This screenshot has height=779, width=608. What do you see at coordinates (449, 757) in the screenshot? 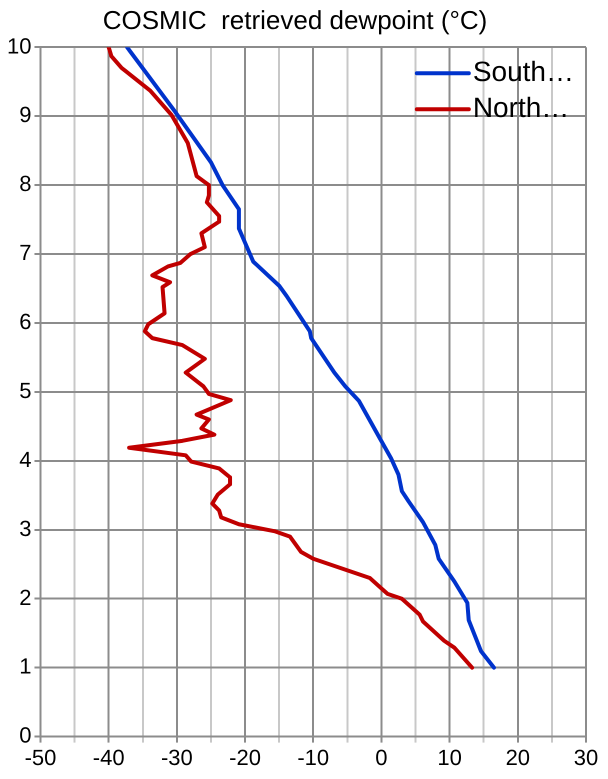
I see `x-tick-label: 10` at bounding box center [449, 757].